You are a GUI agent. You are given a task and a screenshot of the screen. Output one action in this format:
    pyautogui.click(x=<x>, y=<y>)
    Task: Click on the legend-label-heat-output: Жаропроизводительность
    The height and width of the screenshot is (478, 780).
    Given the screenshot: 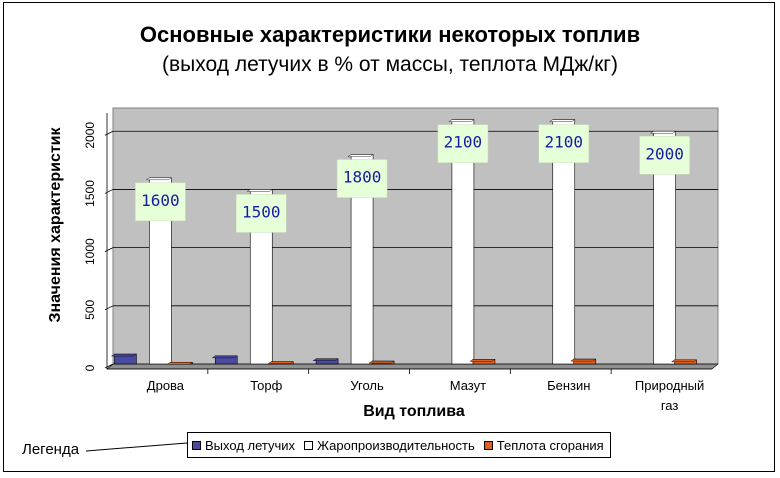 What is the action you would take?
    pyautogui.click(x=396, y=445)
    